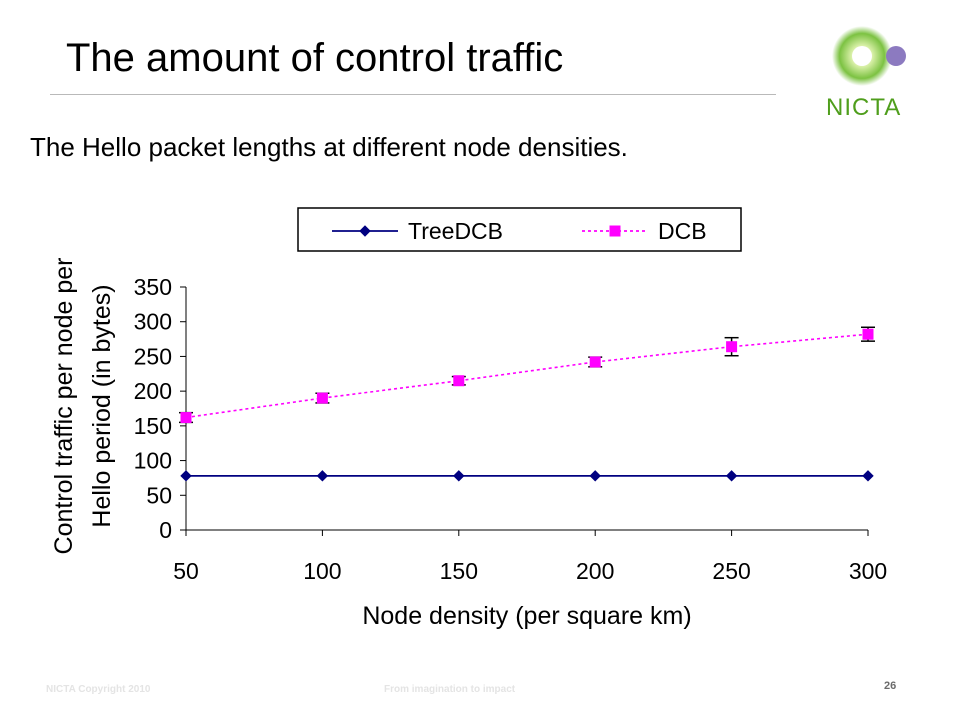 The width and height of the screenshot is (960, 720). Describe the element at coordinates (527, 476) in the screenshot. I see `series-treedcb` at that location.